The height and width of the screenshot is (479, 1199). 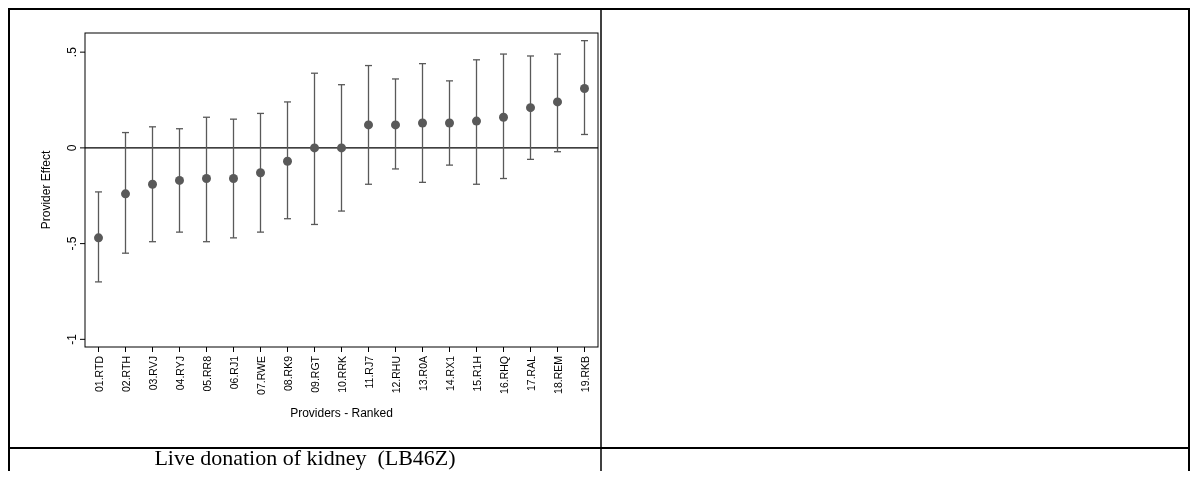 What do you see at coordinates (233, 372) in the screenshot?
I see `x-tick-label: 06.RJ1` at bounding box center [233, 372].